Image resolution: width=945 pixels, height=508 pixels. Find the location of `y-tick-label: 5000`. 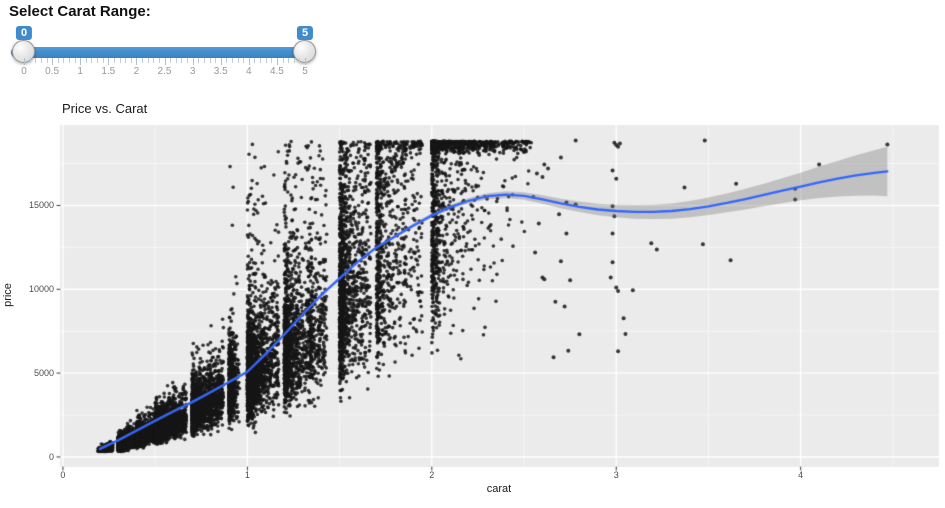

y-tick-label: 5000 is located at coordinates (43, 373).